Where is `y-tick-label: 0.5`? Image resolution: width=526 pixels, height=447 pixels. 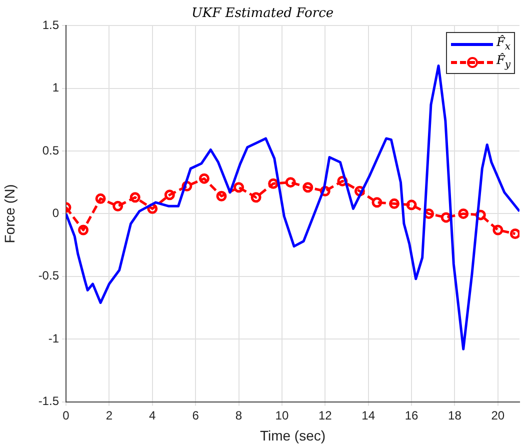 y-tick-label: 0.5 is located at coordinates (51, 150).